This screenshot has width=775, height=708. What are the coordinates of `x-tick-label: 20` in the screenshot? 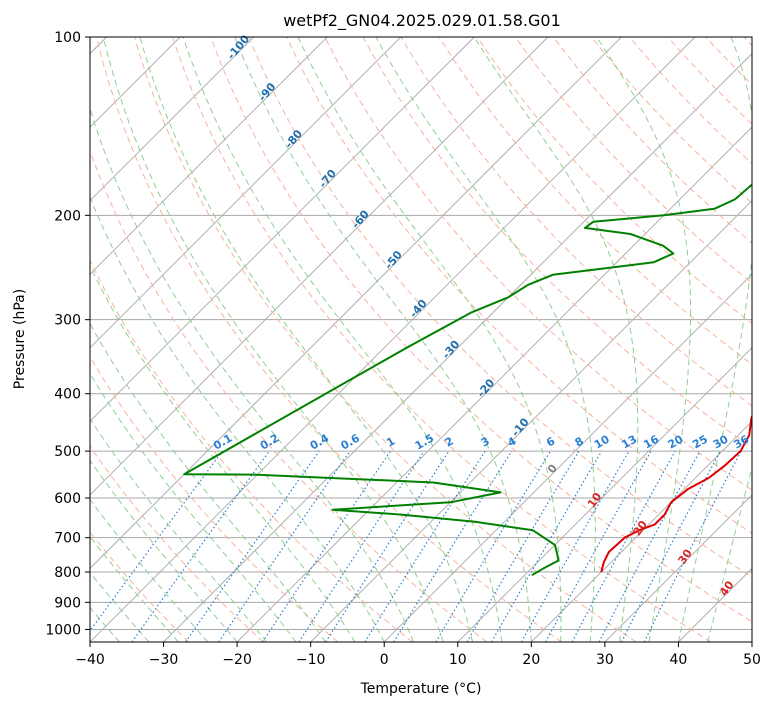 It's located at (531, 660).